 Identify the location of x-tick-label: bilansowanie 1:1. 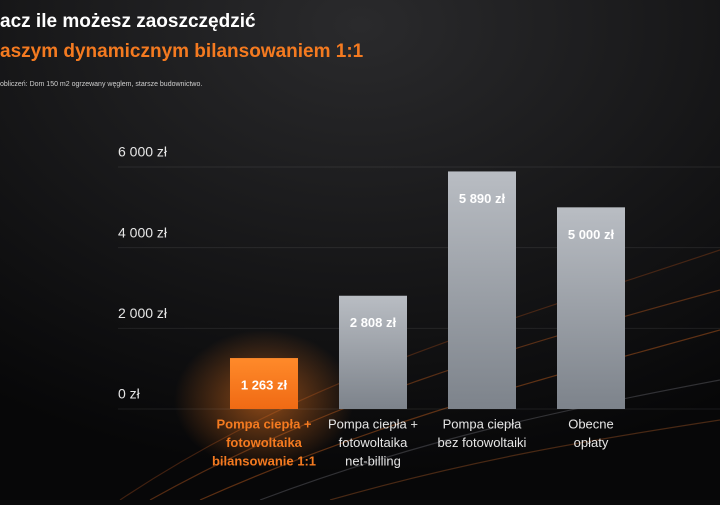
(264, 460).